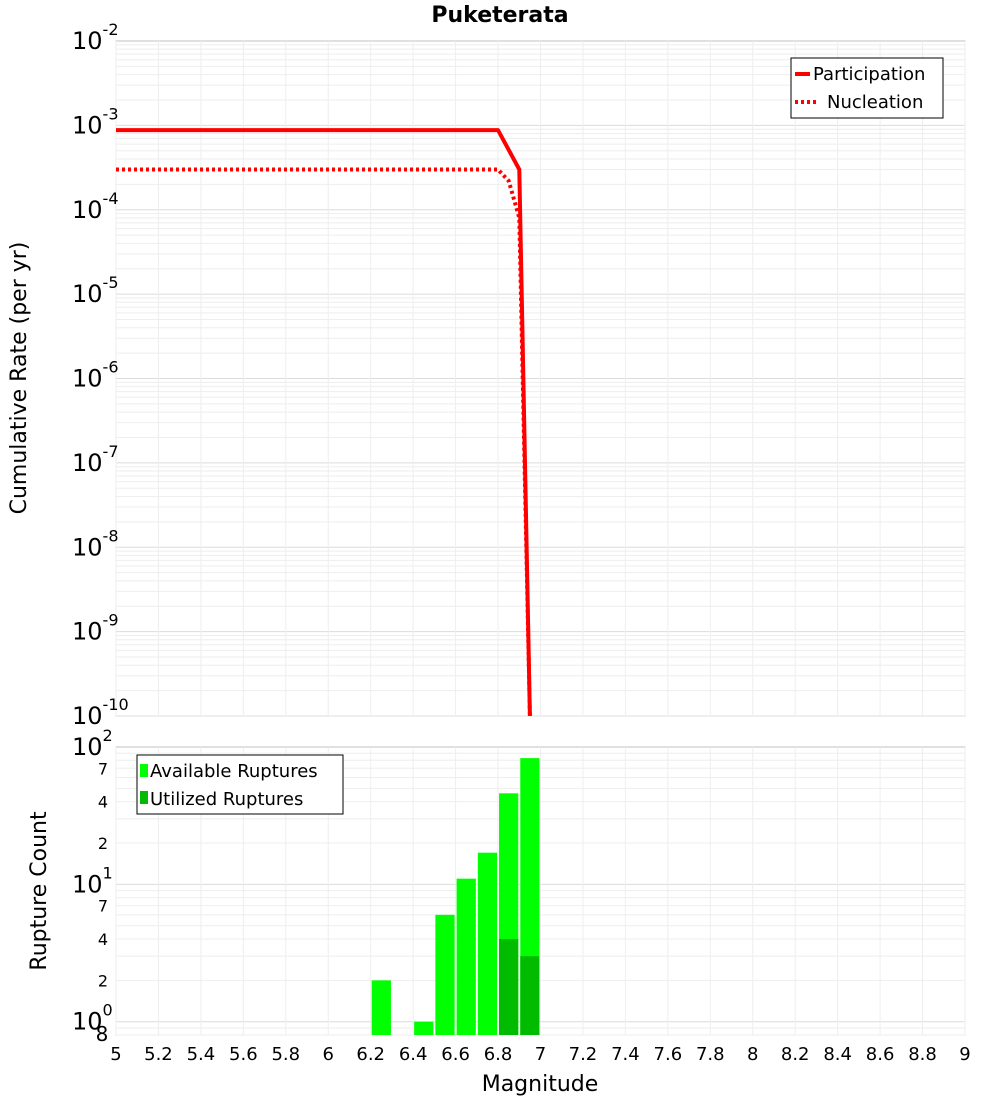 This screenshot has height=1100, width=1000. What do you see at coordinates (540, 1084) in the screenshot?
I see `x-axis-label: Magnitude` at bounding box center [540, 1084].